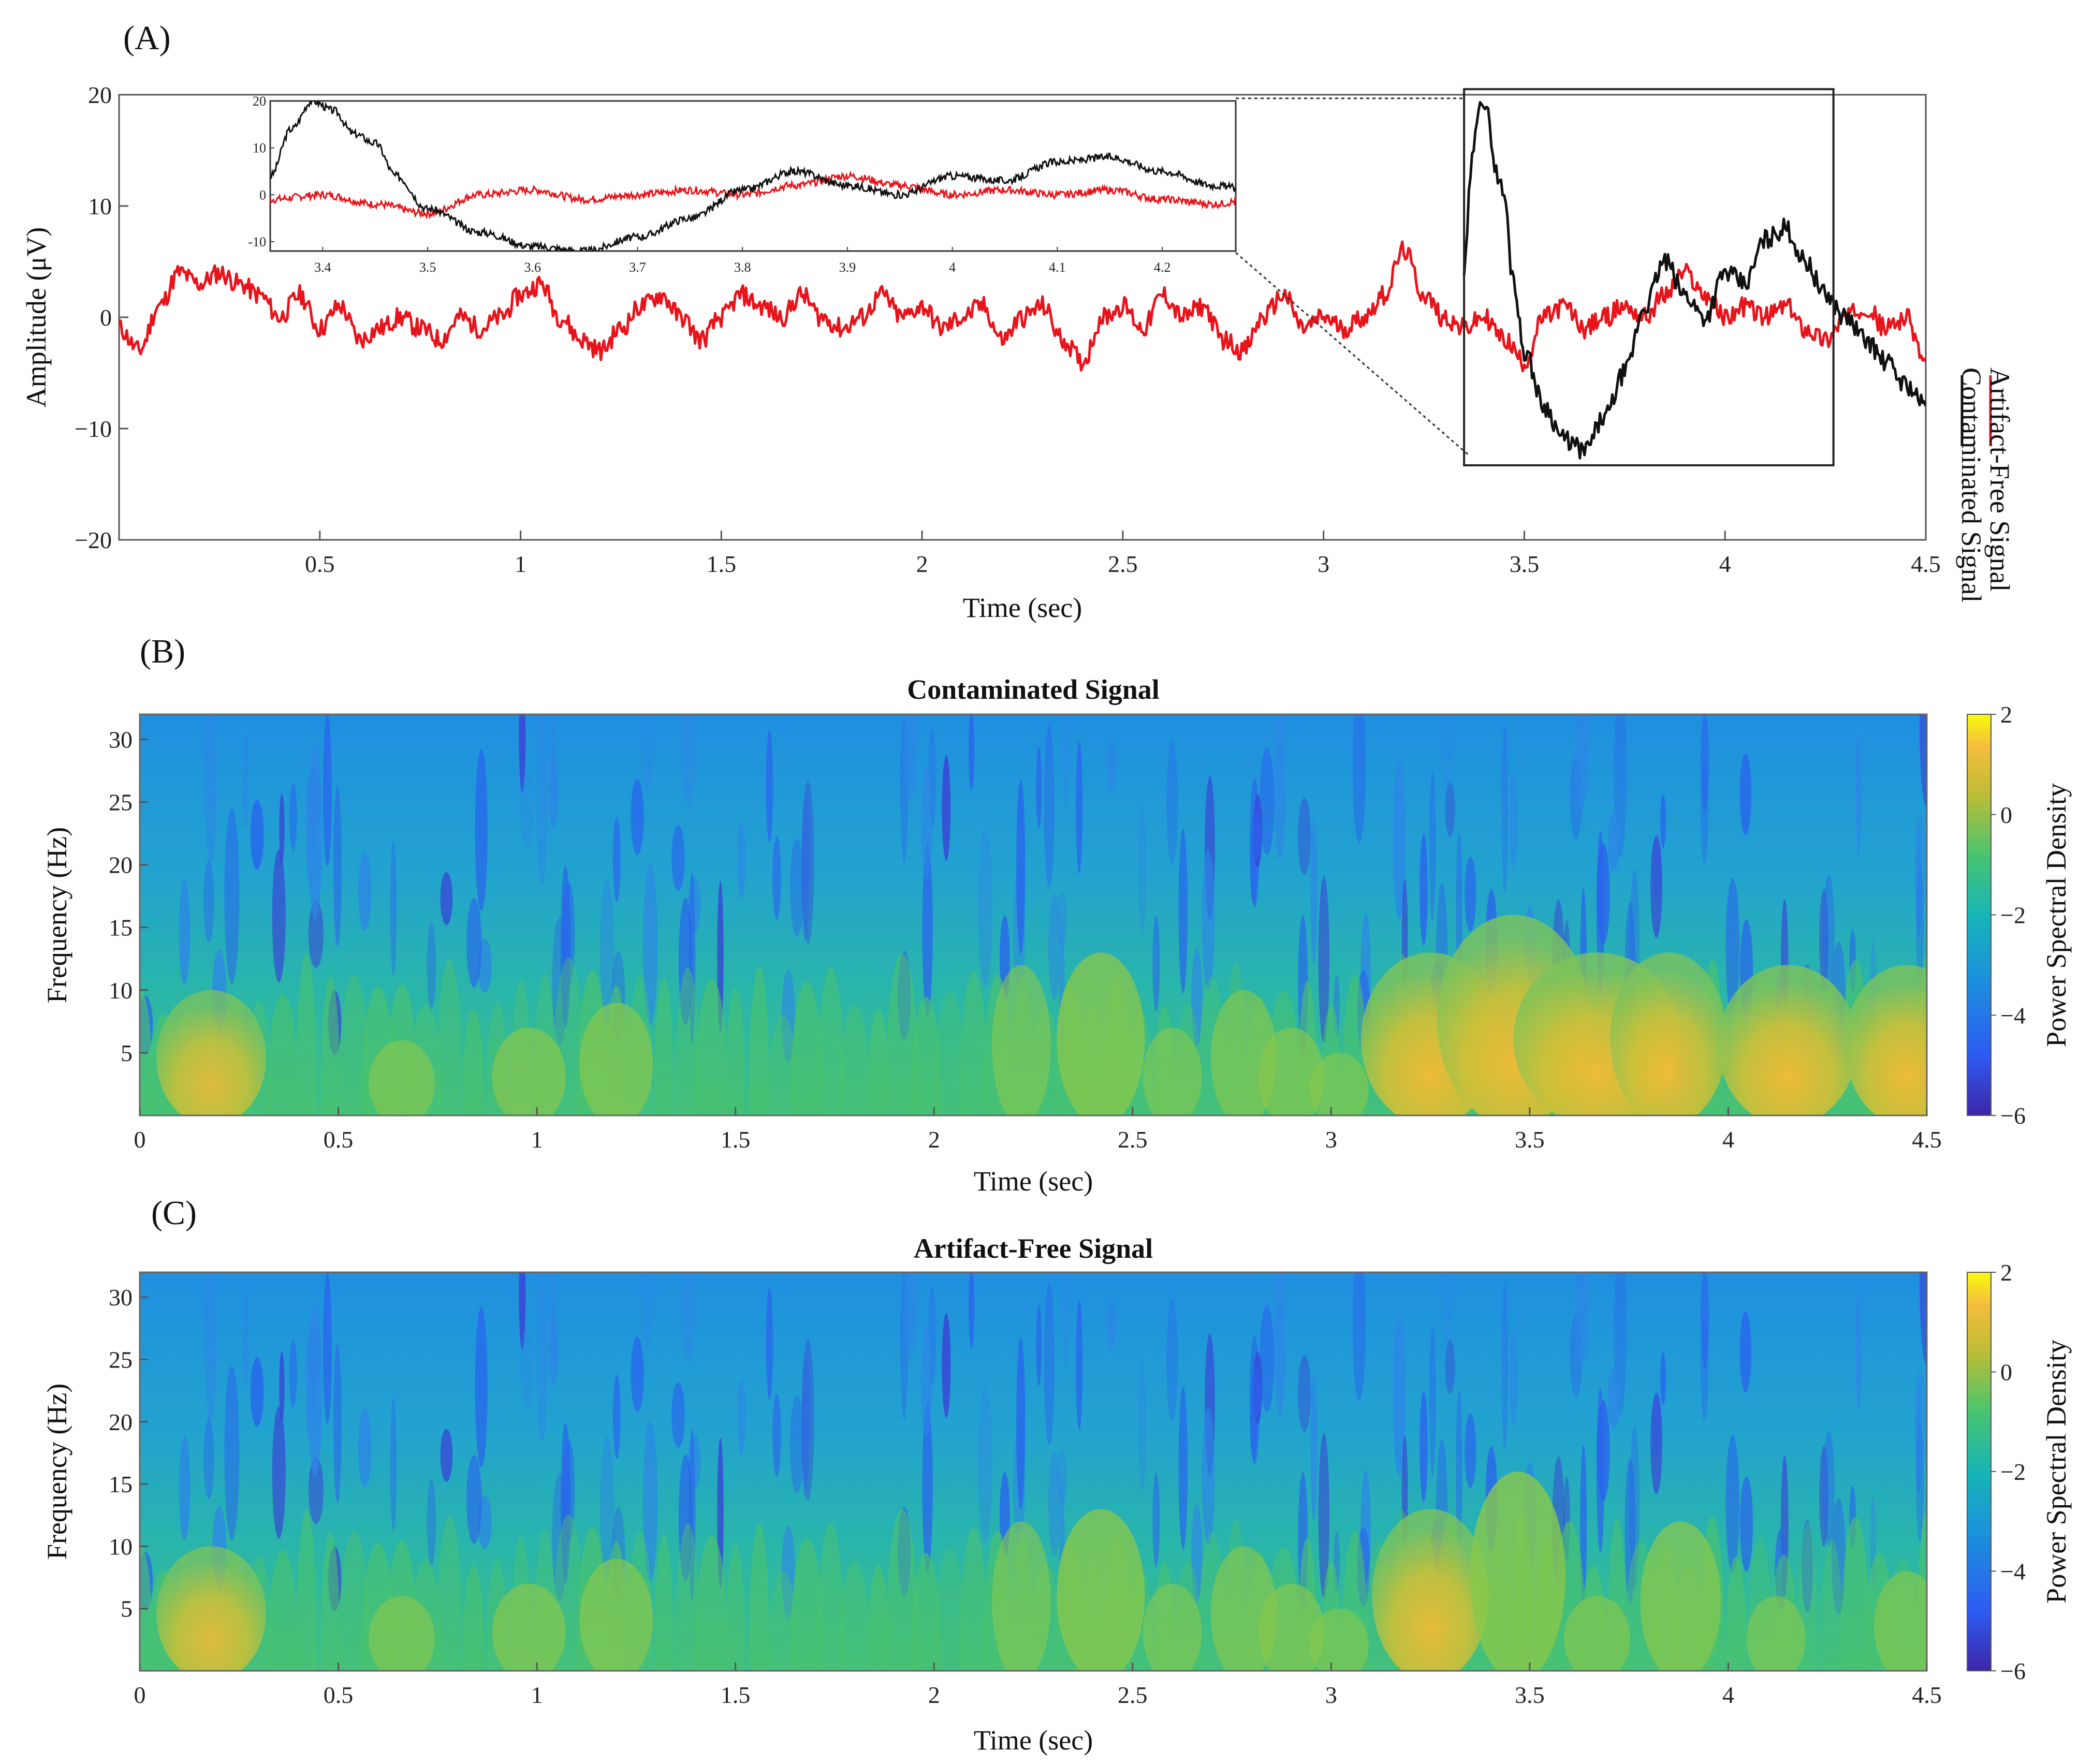 The width and height of the screenshot is (2093, 1764). What do you see at coordinates (121, 990) in the screenshot?
I see `heatmap-y-tick-label: 10` at bounding box center [121, 990].